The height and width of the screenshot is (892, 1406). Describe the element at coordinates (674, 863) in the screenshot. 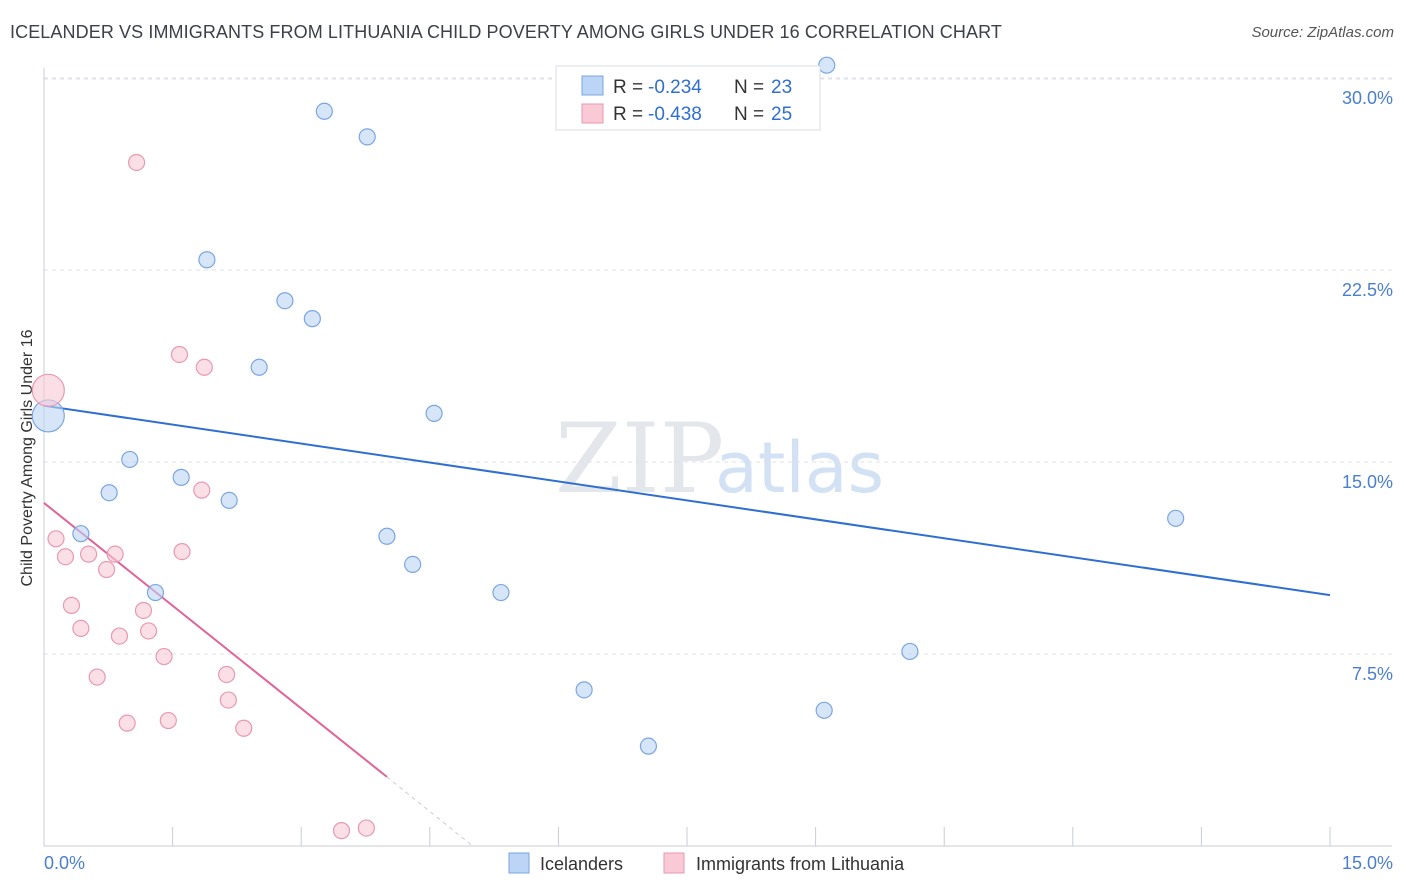

I see `series-swatch-lithuania` at that location.